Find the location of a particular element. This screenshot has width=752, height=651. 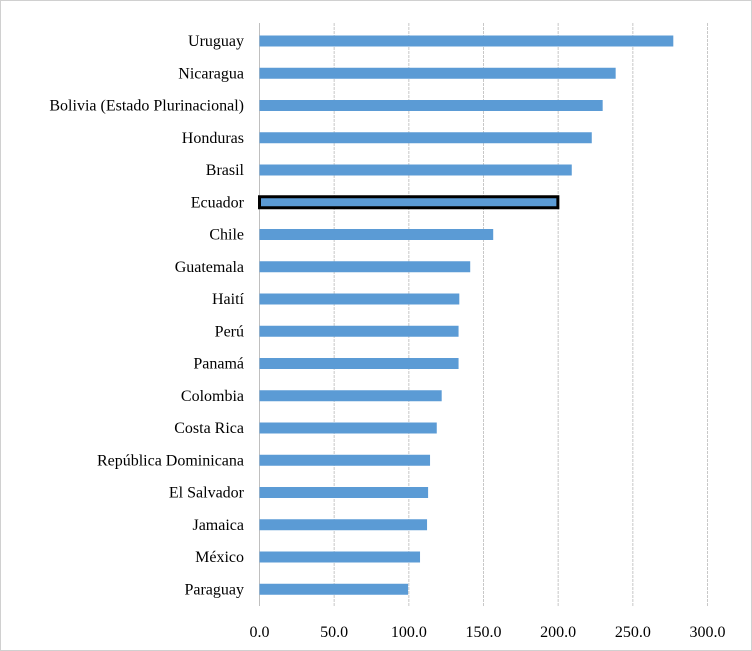

bar-highlighted is located at coordinates (409, 202).